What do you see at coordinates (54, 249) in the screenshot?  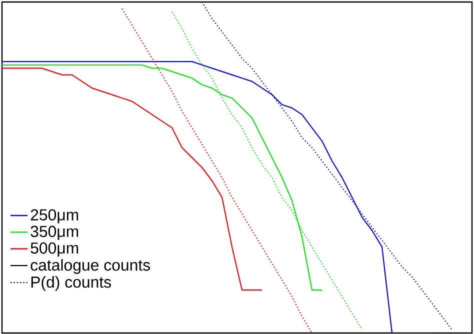 I see `legend-label: 500μm` at bounding box center [54, 249].